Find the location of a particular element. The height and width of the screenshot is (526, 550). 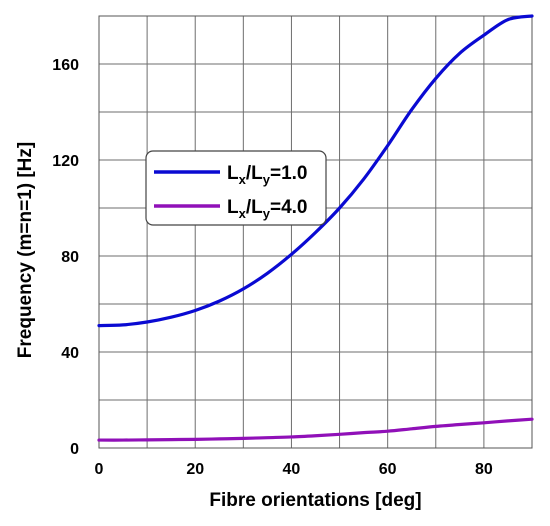

x-tick-label: 0 is located at coordinates (99, 469).